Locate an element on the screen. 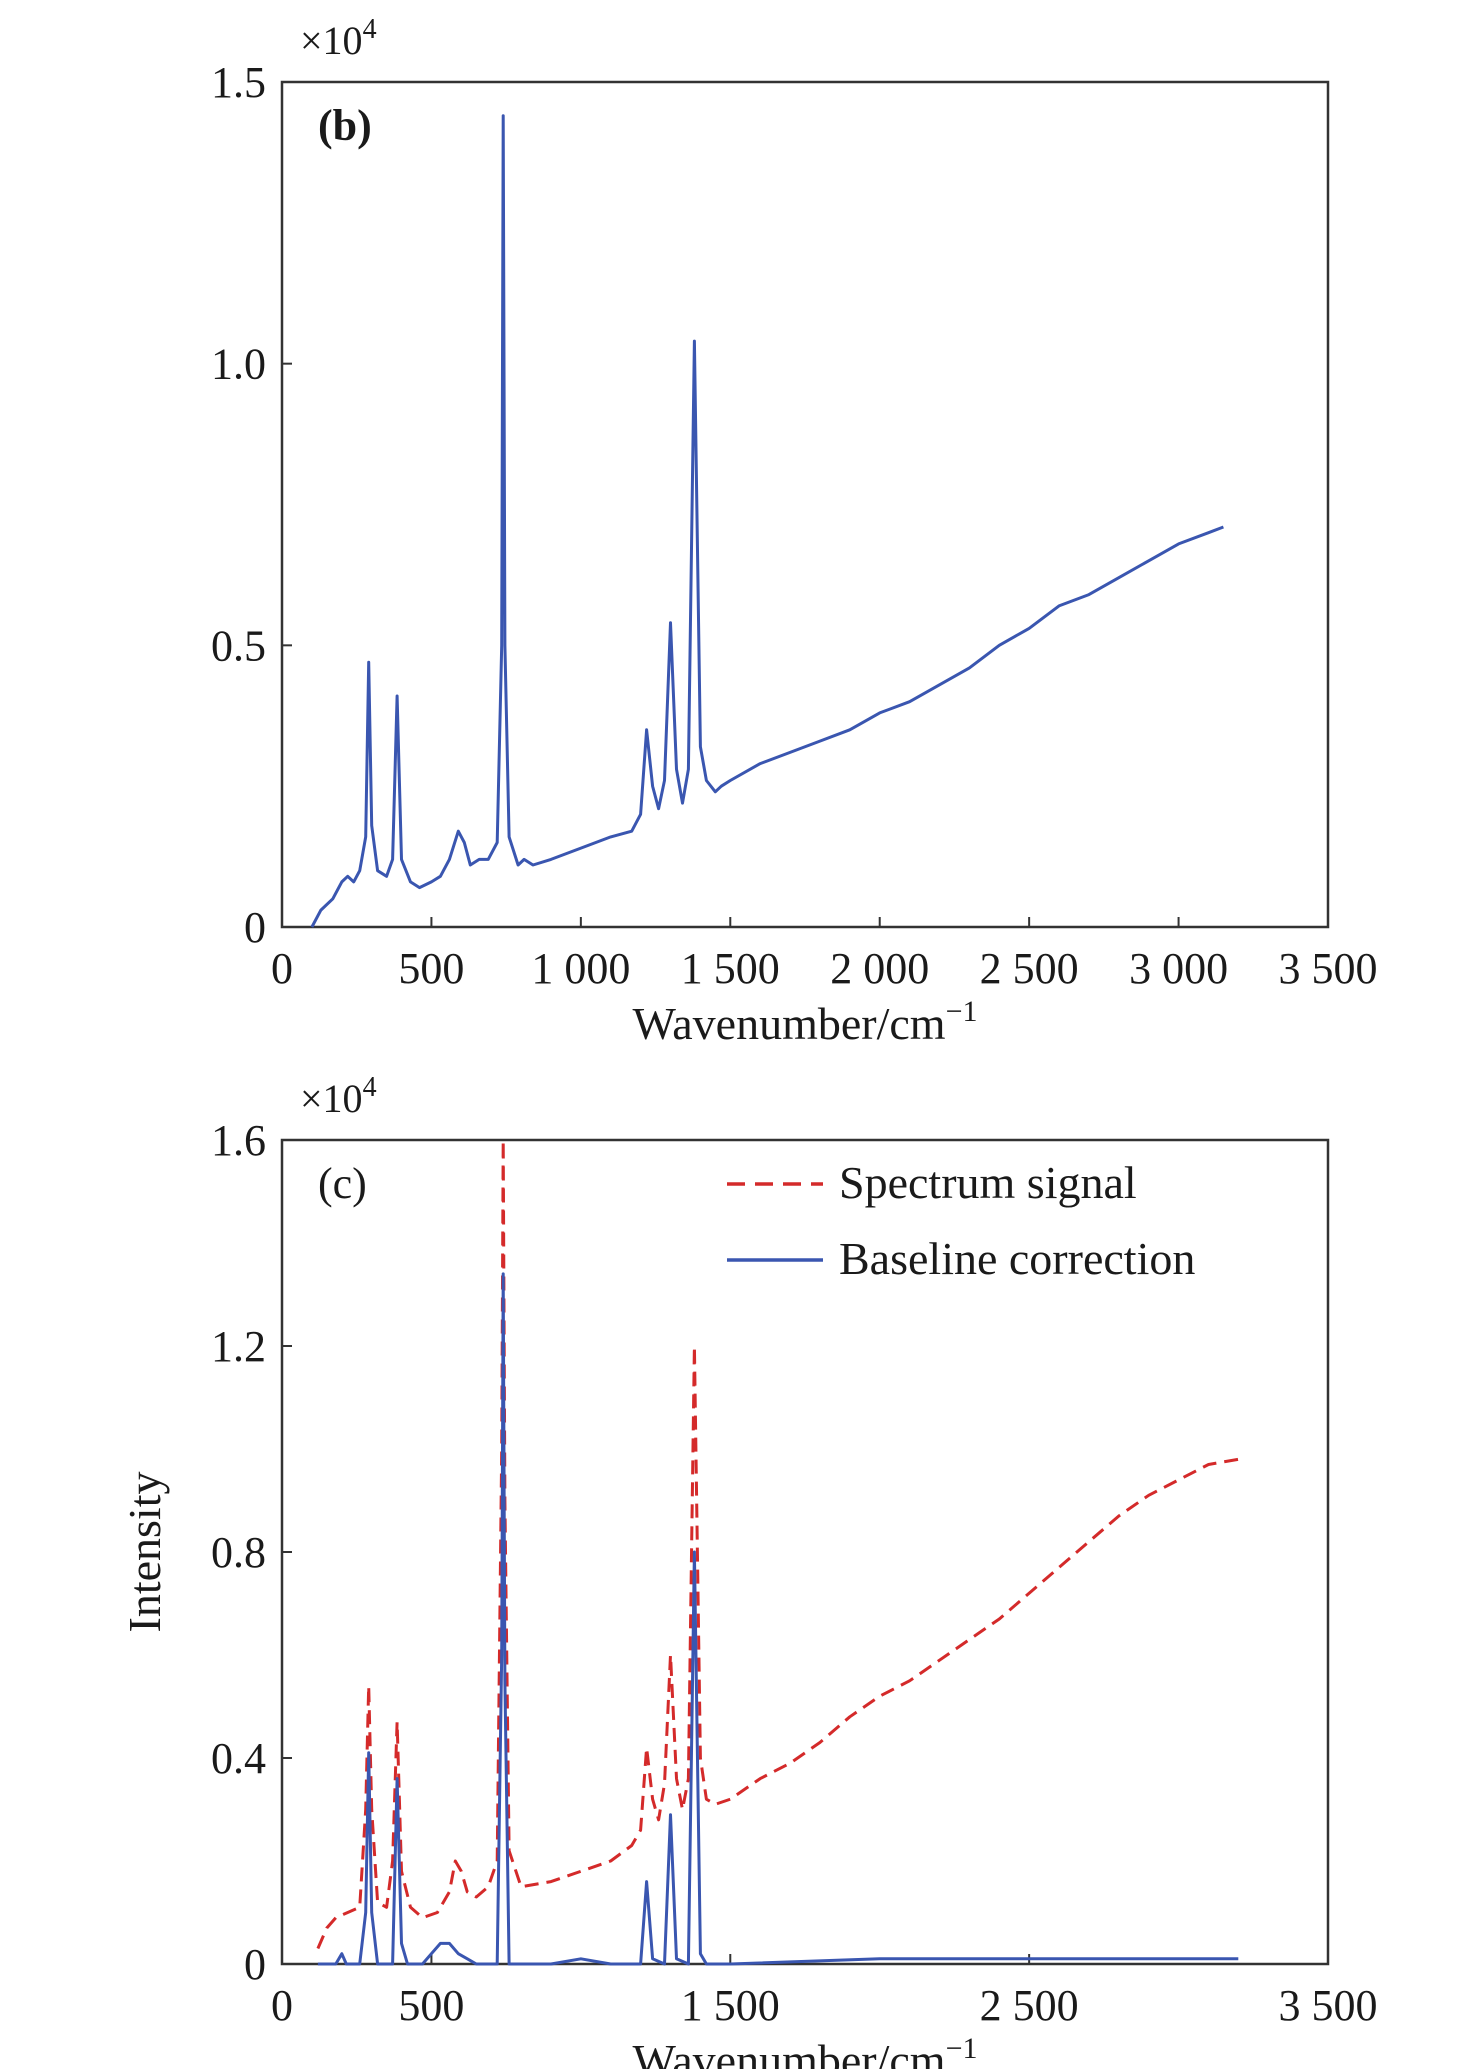  legend-label: Spectrum signal is located at coordinates (988, 1182).